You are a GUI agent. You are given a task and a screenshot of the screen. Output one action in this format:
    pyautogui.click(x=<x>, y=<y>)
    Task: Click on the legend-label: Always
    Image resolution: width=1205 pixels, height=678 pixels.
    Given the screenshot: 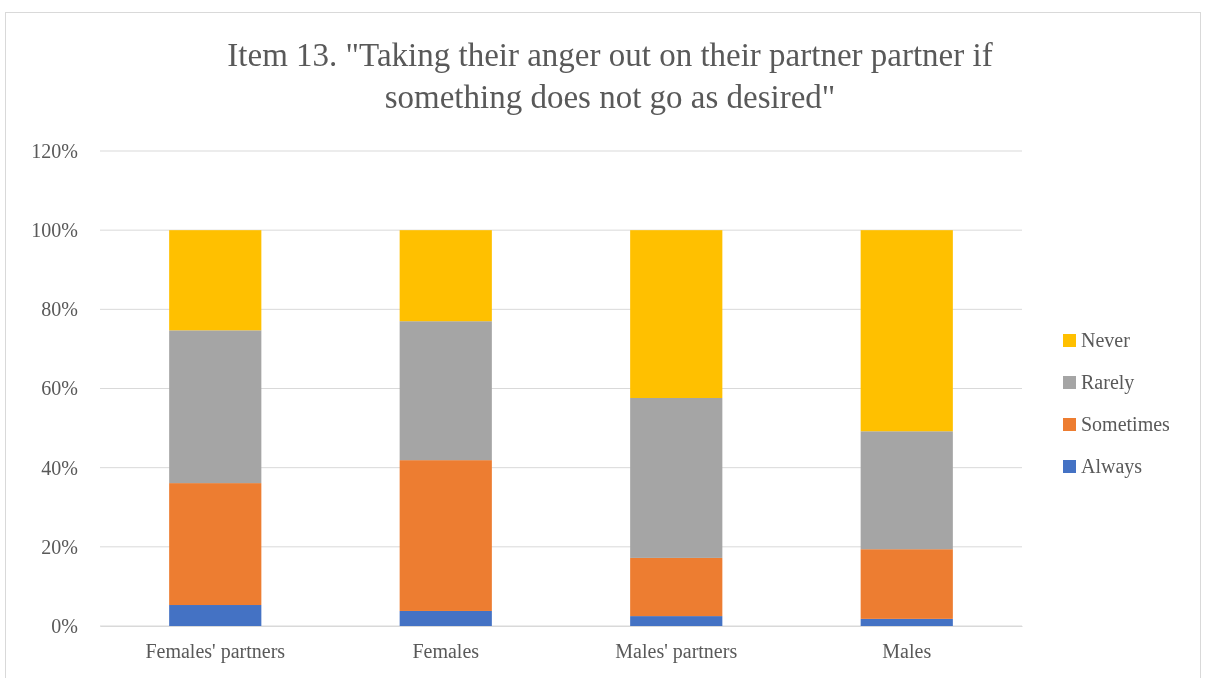 What is the action you would take?
    pyautogui.click(x=1112, y=466)
    